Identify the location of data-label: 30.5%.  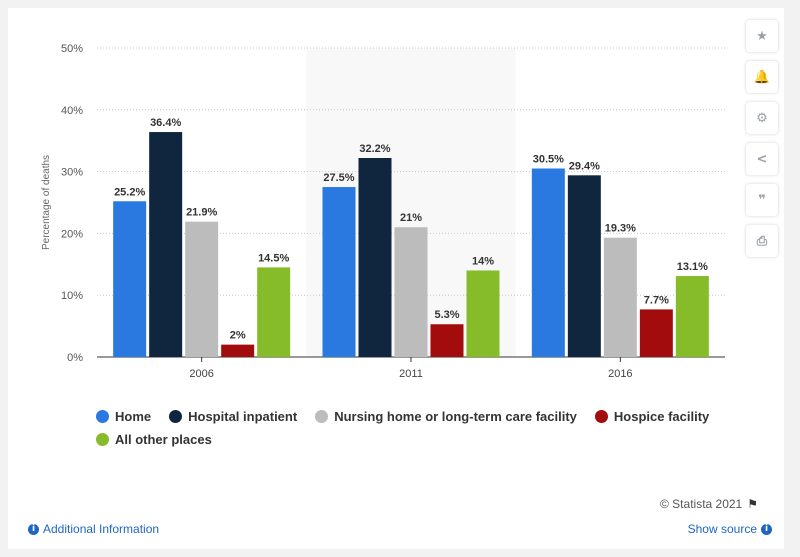
(548, 160).